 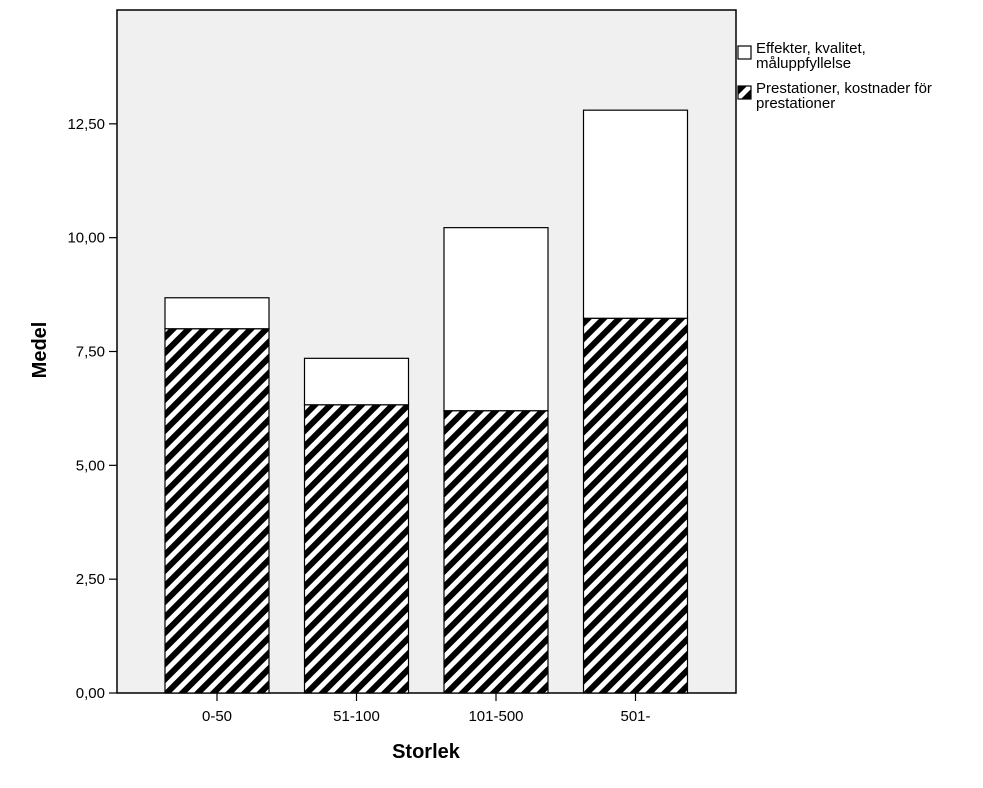 What do you see at coordinates (495, 716) in the screenshot?
I see `x-tick-label: 101-500` at bounding box center [495, 716].